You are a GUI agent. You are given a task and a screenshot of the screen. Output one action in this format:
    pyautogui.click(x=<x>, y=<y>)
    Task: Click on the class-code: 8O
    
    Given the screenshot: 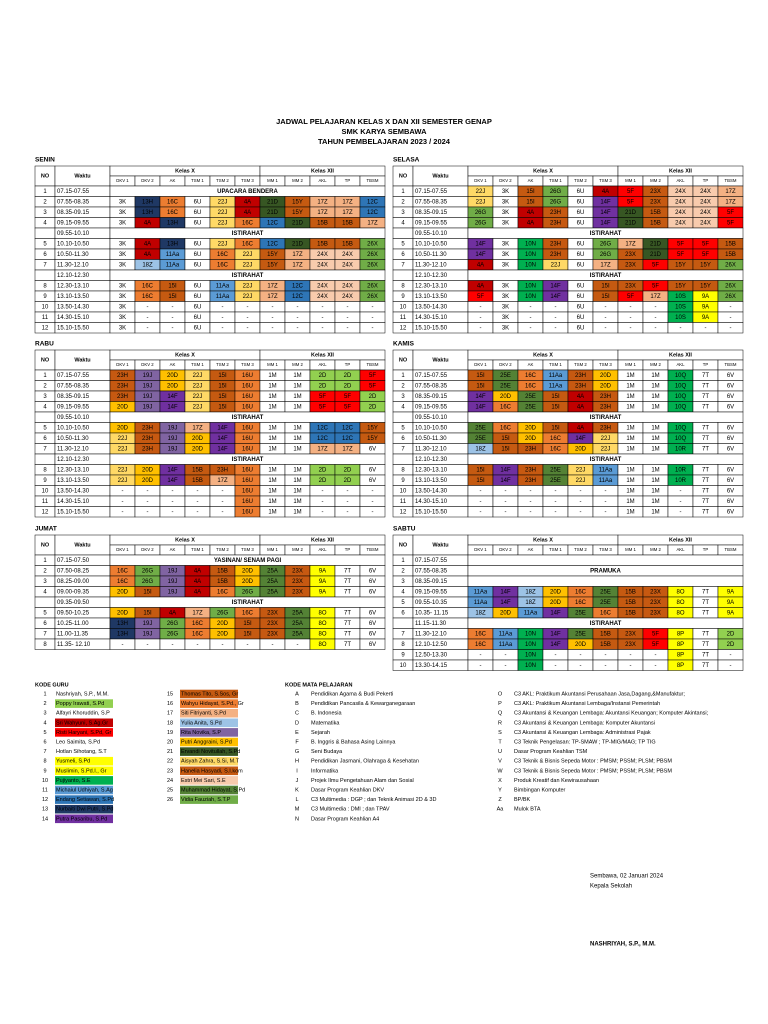 What is the action you would take?
    pyautogui.click(x=680, y=603)
    